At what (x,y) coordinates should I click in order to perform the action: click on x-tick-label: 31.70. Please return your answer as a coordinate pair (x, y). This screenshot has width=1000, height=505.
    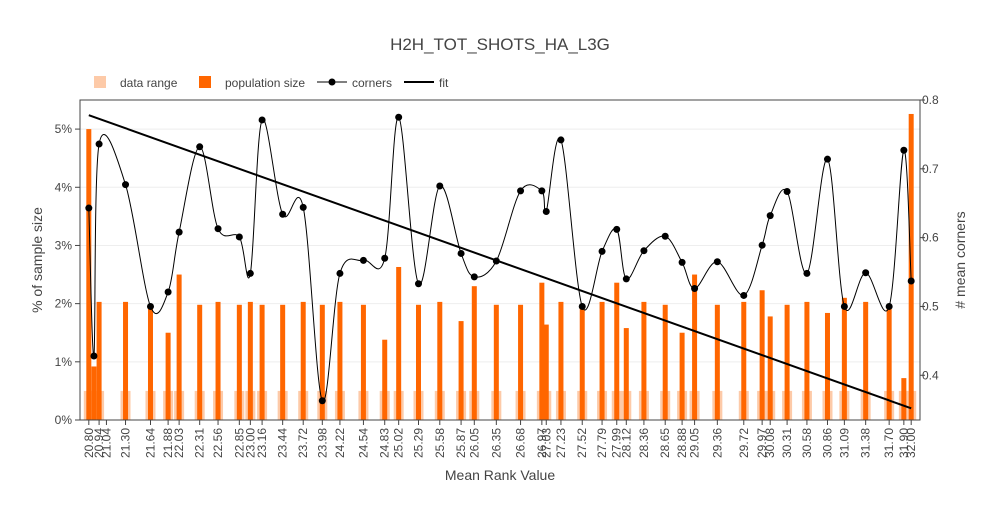
    Looking at the image, I should click on (889, 443).